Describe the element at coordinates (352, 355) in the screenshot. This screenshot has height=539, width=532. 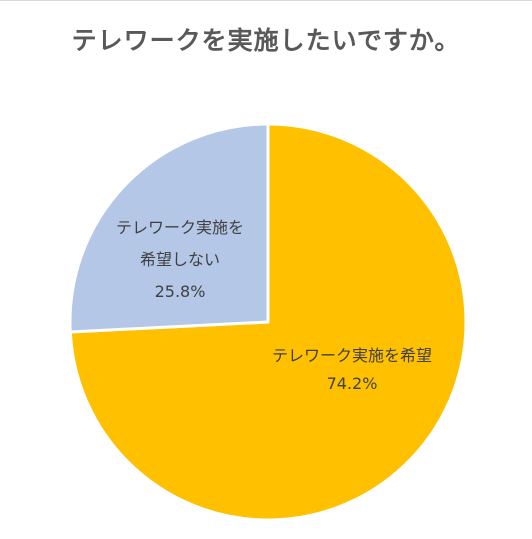
I see `slice-category-label: テレワーク実施を希望` at that location.